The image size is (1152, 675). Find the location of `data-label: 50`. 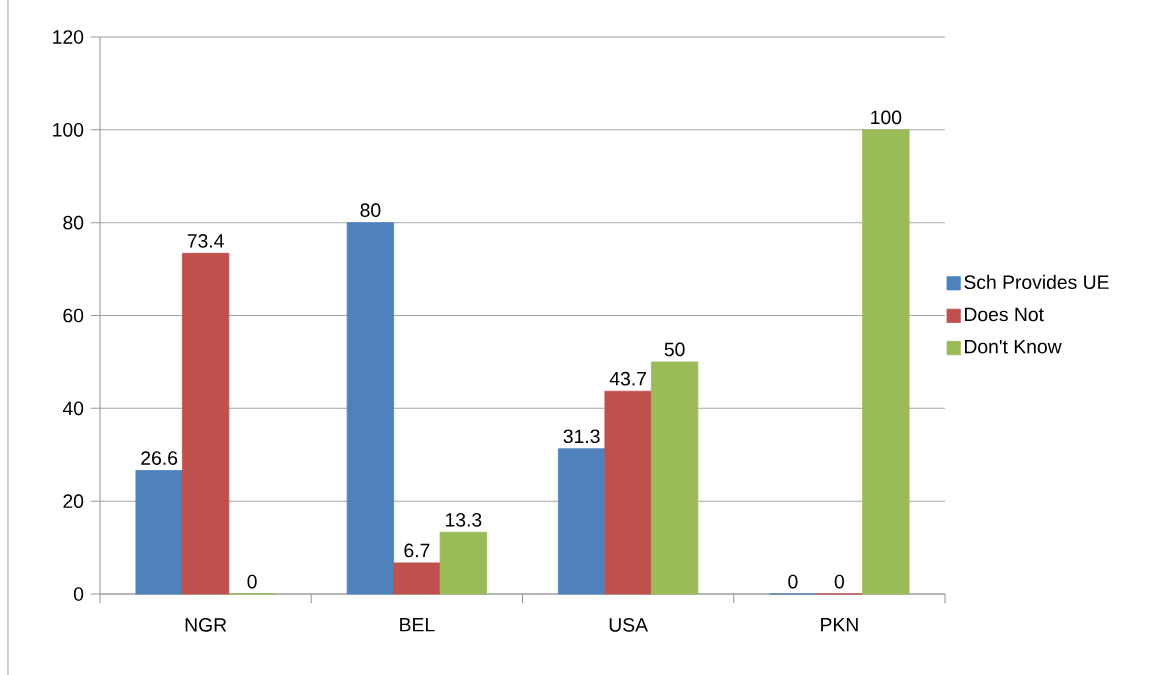

data-label: 50 is located at coordinates (674, 349).